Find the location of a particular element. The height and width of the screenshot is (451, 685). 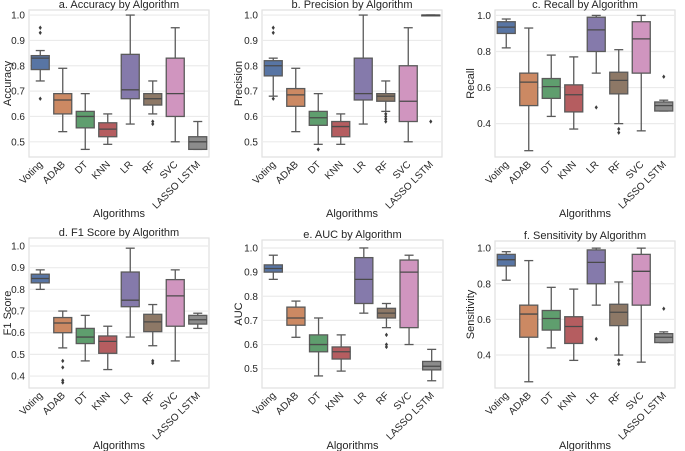

box-dt is located at coordinates (85, 338).